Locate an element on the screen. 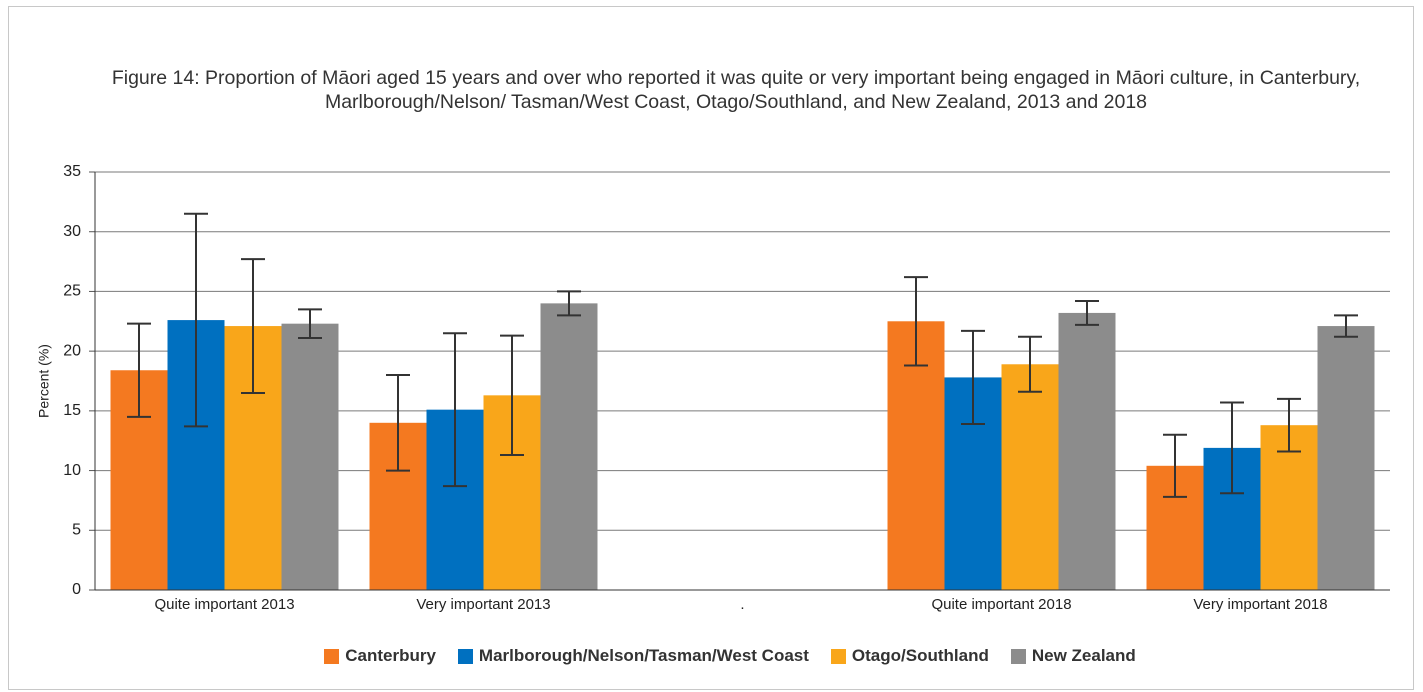 Image resolution: width=1423 pixels, height=692 pixels. x-tick-label: Quite important 2013 is located at coordinates (224, 604).